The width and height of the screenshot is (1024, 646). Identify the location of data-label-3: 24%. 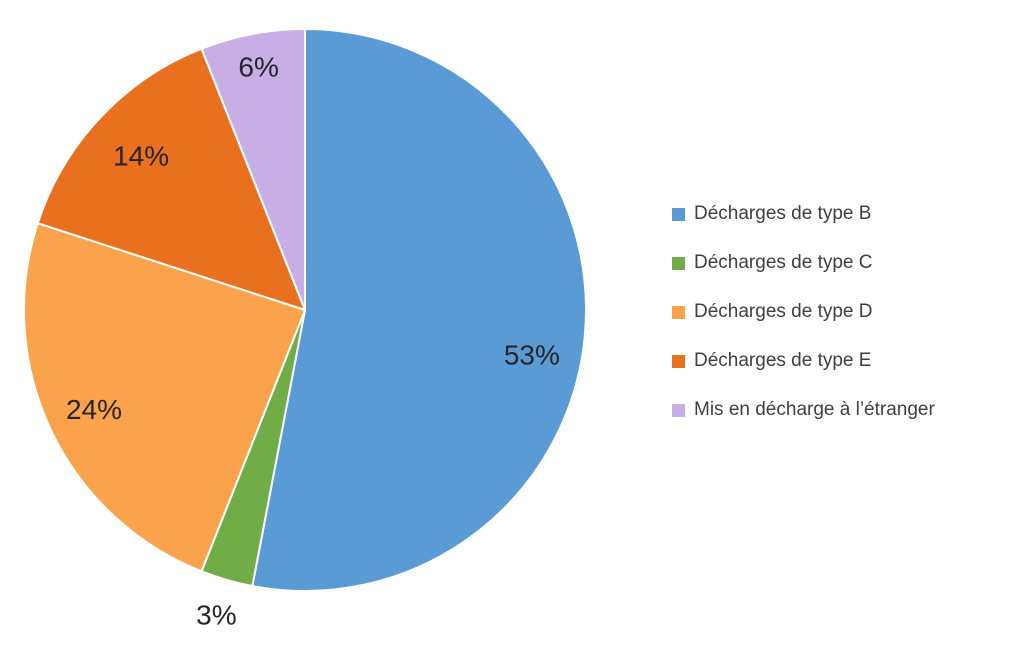
(94, 409).